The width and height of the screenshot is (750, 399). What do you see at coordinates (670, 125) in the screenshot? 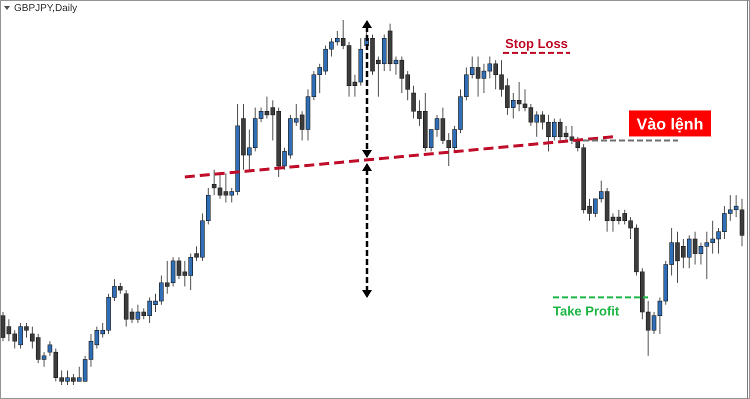
I see `ref-line-label: Vào lệnh` at bounding box center [670, 125].